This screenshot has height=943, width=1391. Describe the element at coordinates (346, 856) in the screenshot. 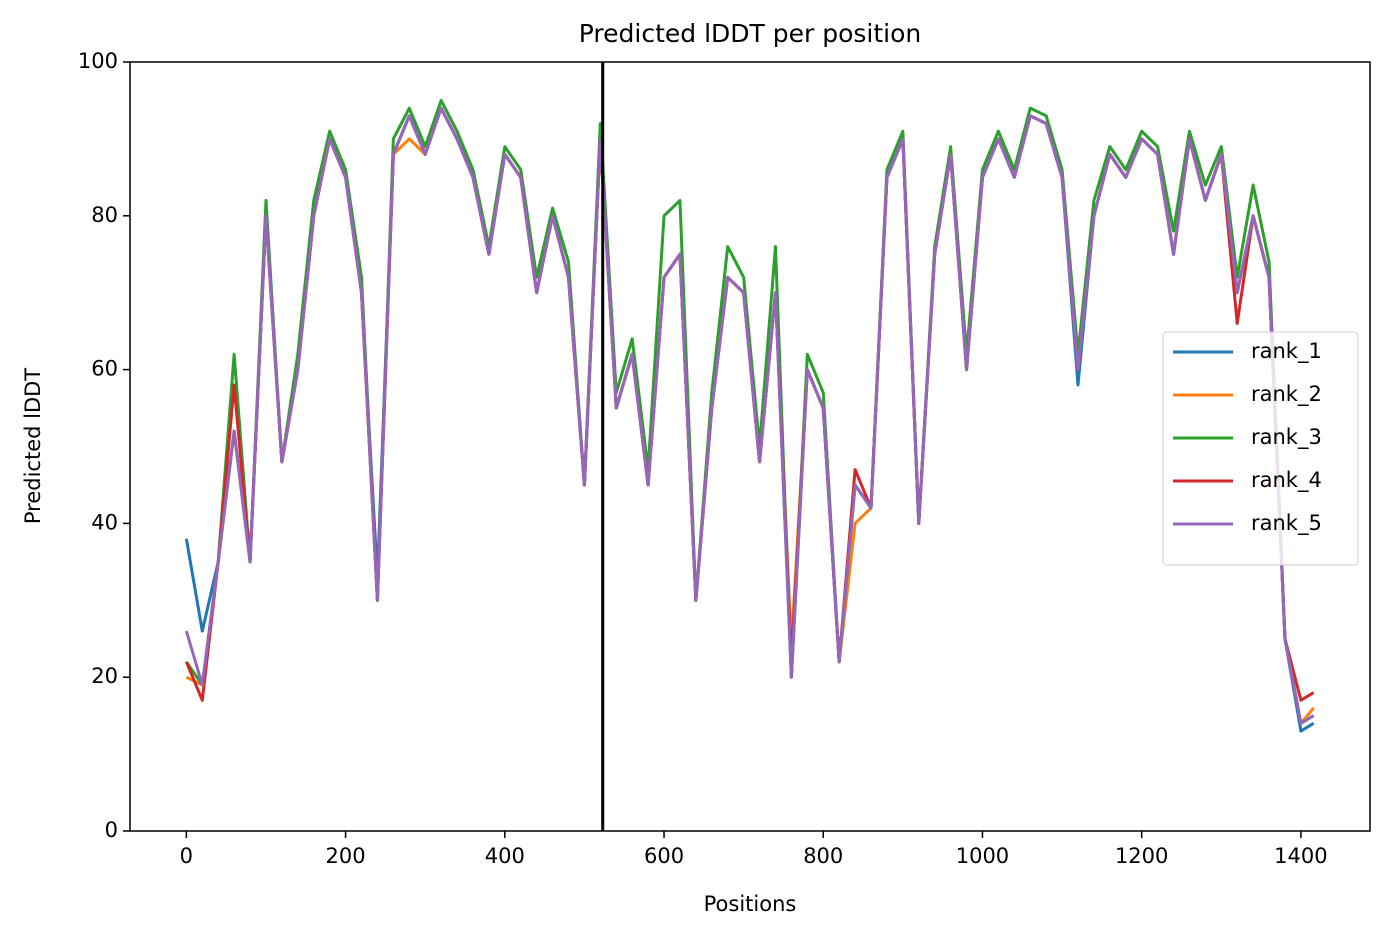

I see `x-tick-label: 200` at that location.